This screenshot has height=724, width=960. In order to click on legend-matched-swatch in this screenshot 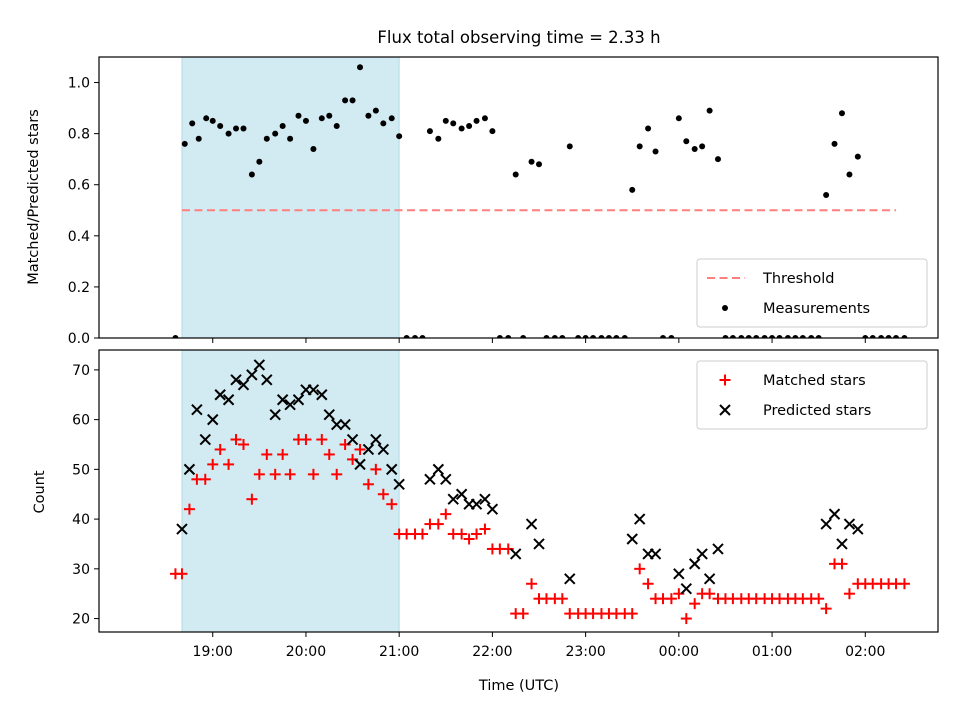, I will do `click(725, 380)`.